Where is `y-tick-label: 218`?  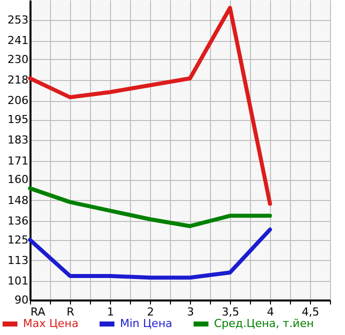
y-tick-label: 218 is located at coordinates (18, 80).